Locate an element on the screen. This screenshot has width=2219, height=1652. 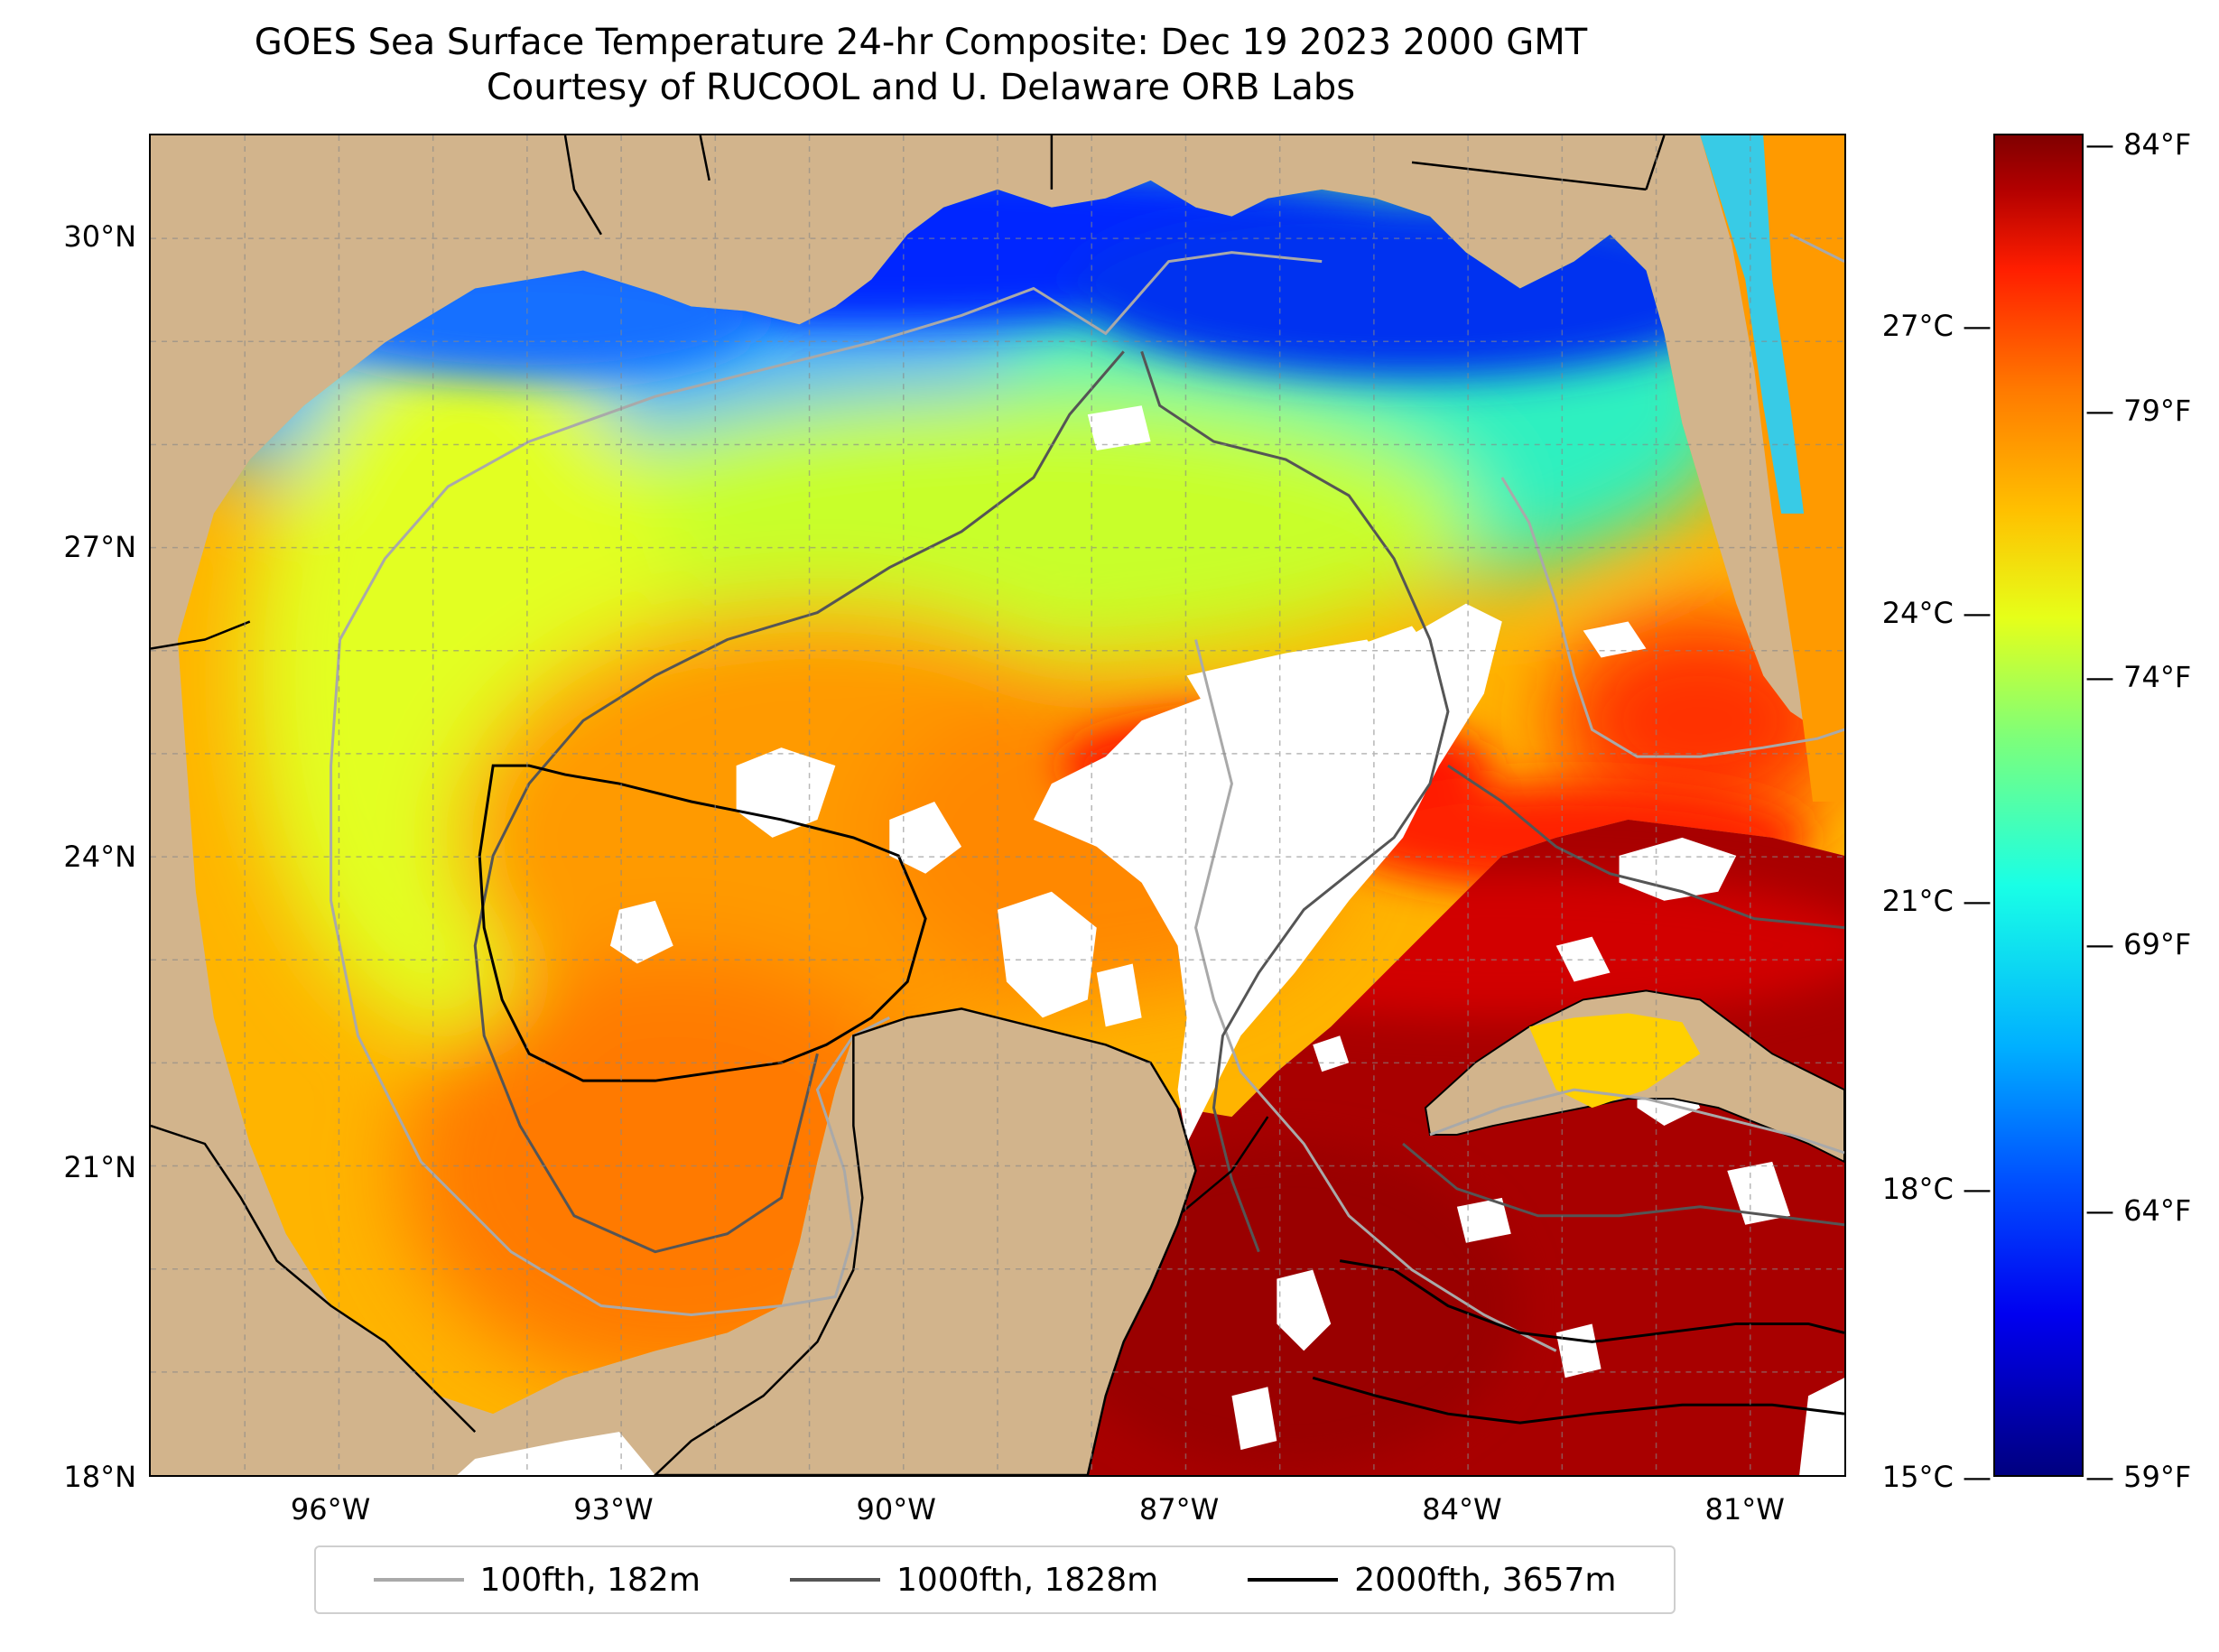
atlantic-sst is located at coordinates (1772, 469).